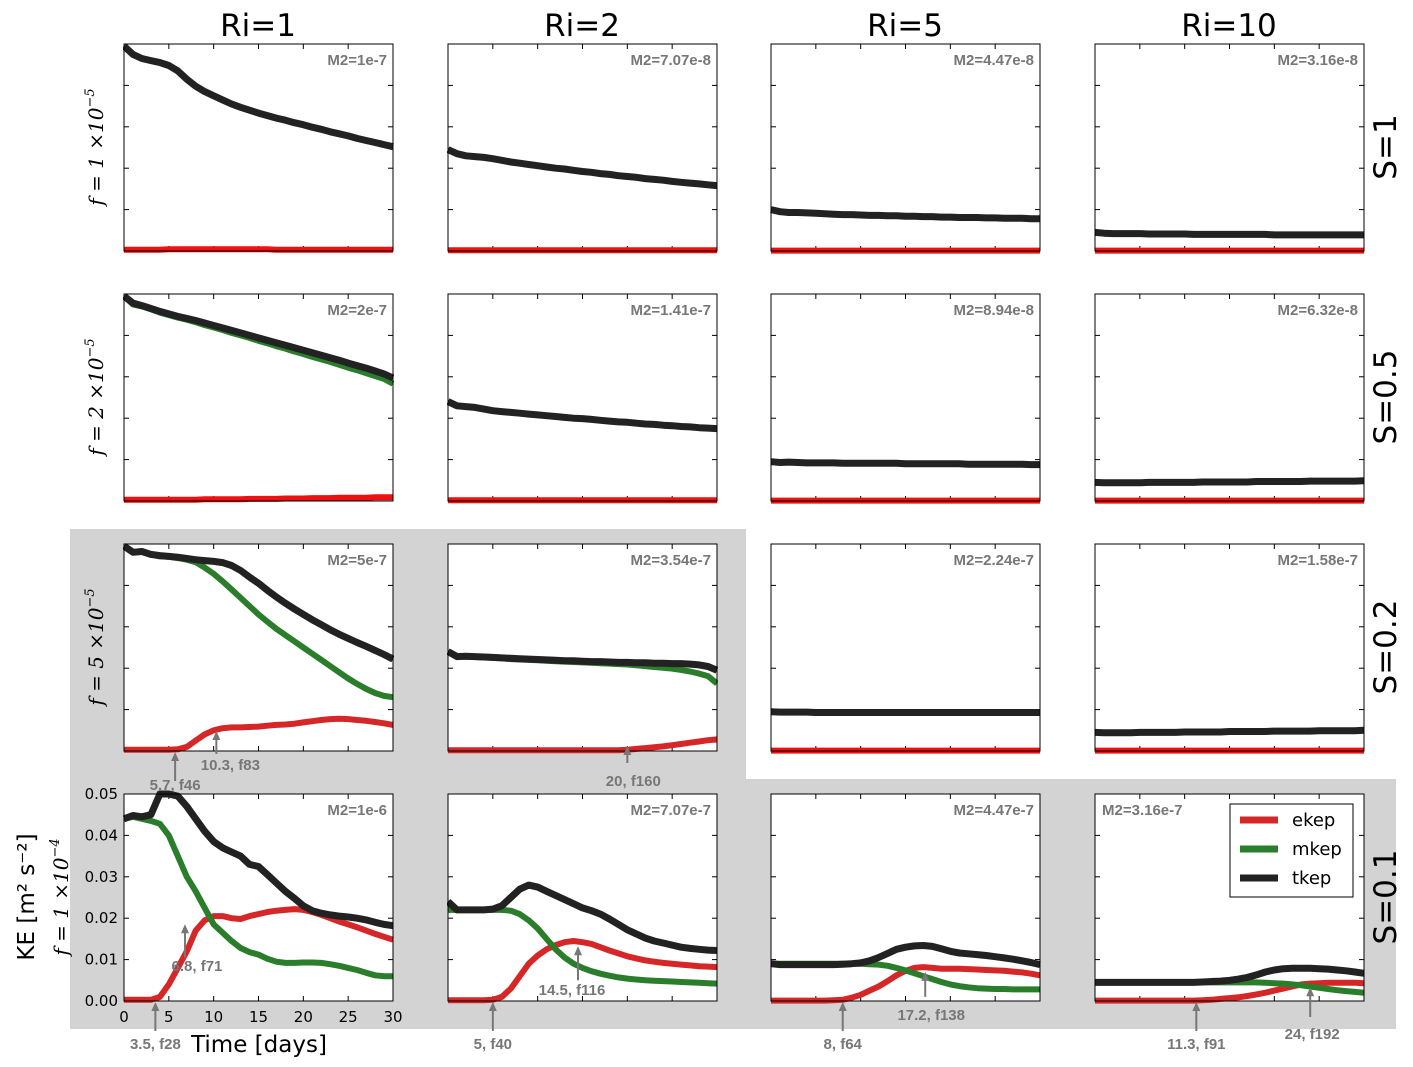  What do you see at coordinates (1318, 560) in the screenshot?
I see `panel-param-label: M2=1.58e-7` at bounding box center [1318, 560].